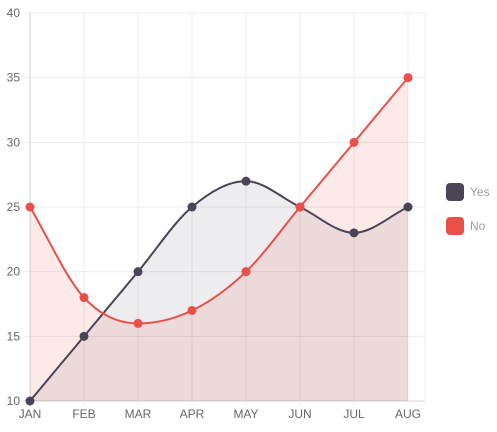 The width and height of the screenshot is (497, 432). I want to click on x-tick-label: JAN, so click(30, 414).